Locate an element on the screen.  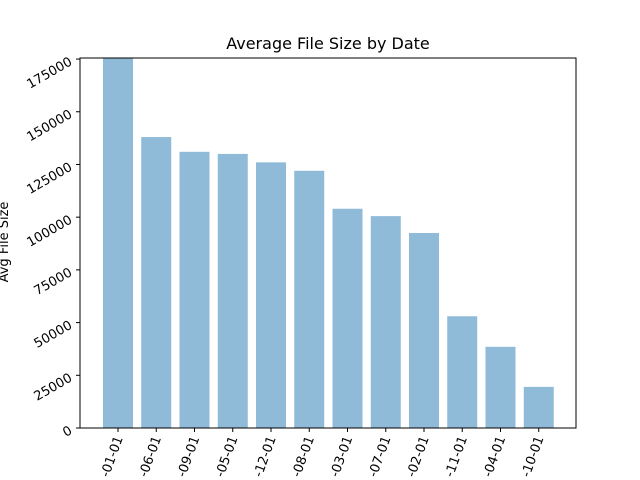
y-tick-label: 100000 is located at coordinates (50, 232).